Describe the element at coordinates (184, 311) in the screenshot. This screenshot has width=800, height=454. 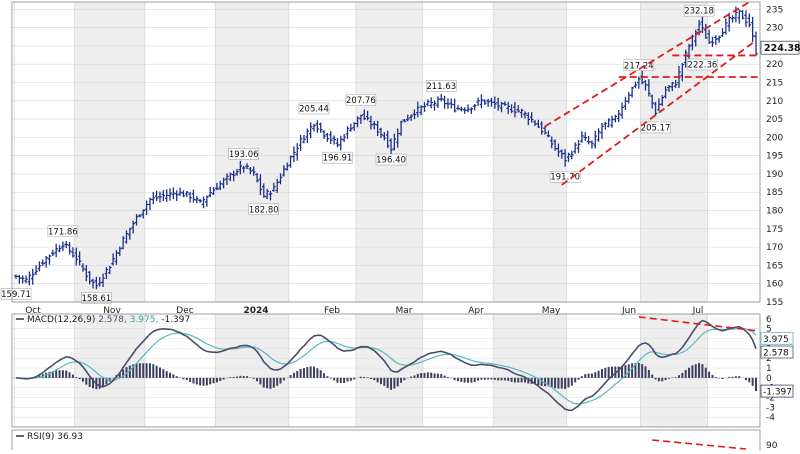
I see `x-month-label: Dec` at that location.